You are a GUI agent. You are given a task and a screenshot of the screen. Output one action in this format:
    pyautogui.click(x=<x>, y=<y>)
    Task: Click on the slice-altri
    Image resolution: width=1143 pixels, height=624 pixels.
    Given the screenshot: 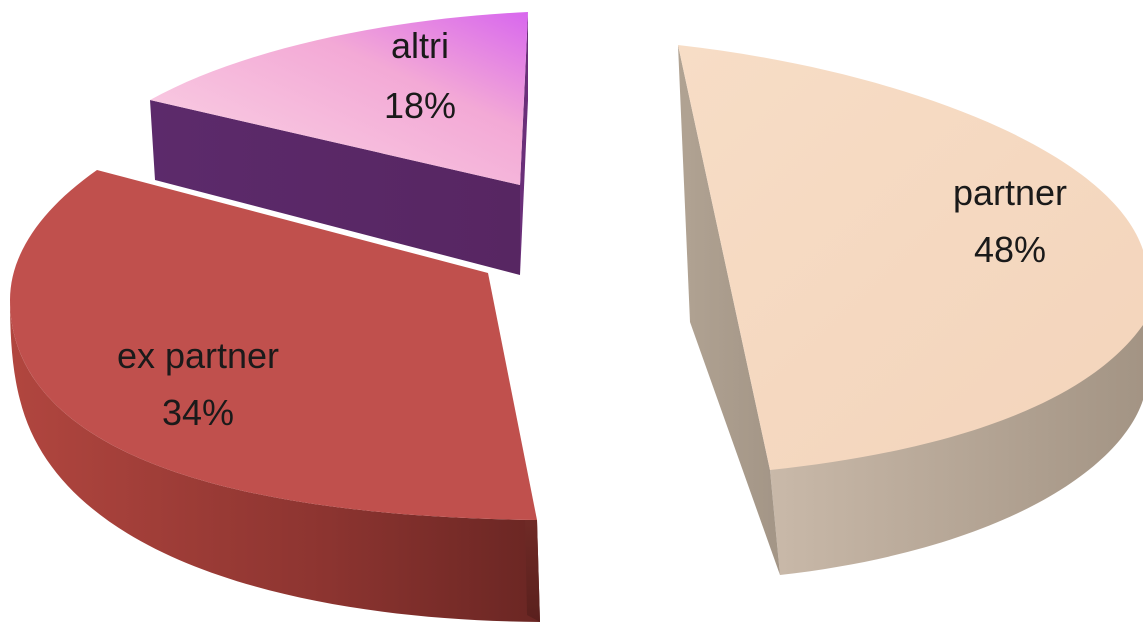 What is the action you would take?
    pyautogui.click(x=339, y=143)
    